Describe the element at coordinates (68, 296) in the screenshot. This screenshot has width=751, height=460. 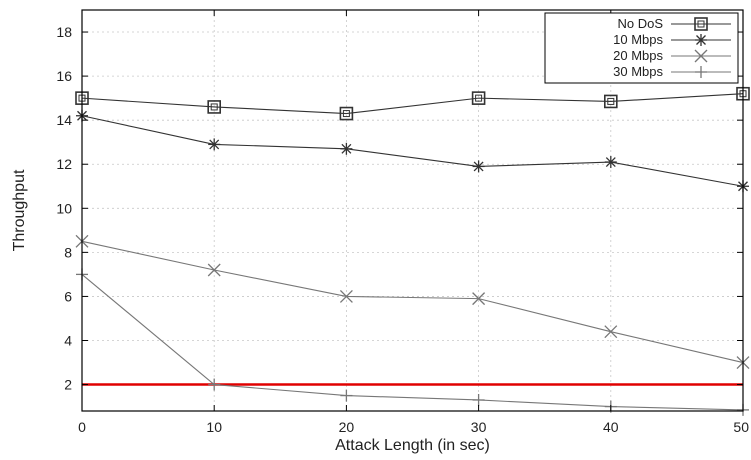
I see `y-tick-label: 6` at that location.